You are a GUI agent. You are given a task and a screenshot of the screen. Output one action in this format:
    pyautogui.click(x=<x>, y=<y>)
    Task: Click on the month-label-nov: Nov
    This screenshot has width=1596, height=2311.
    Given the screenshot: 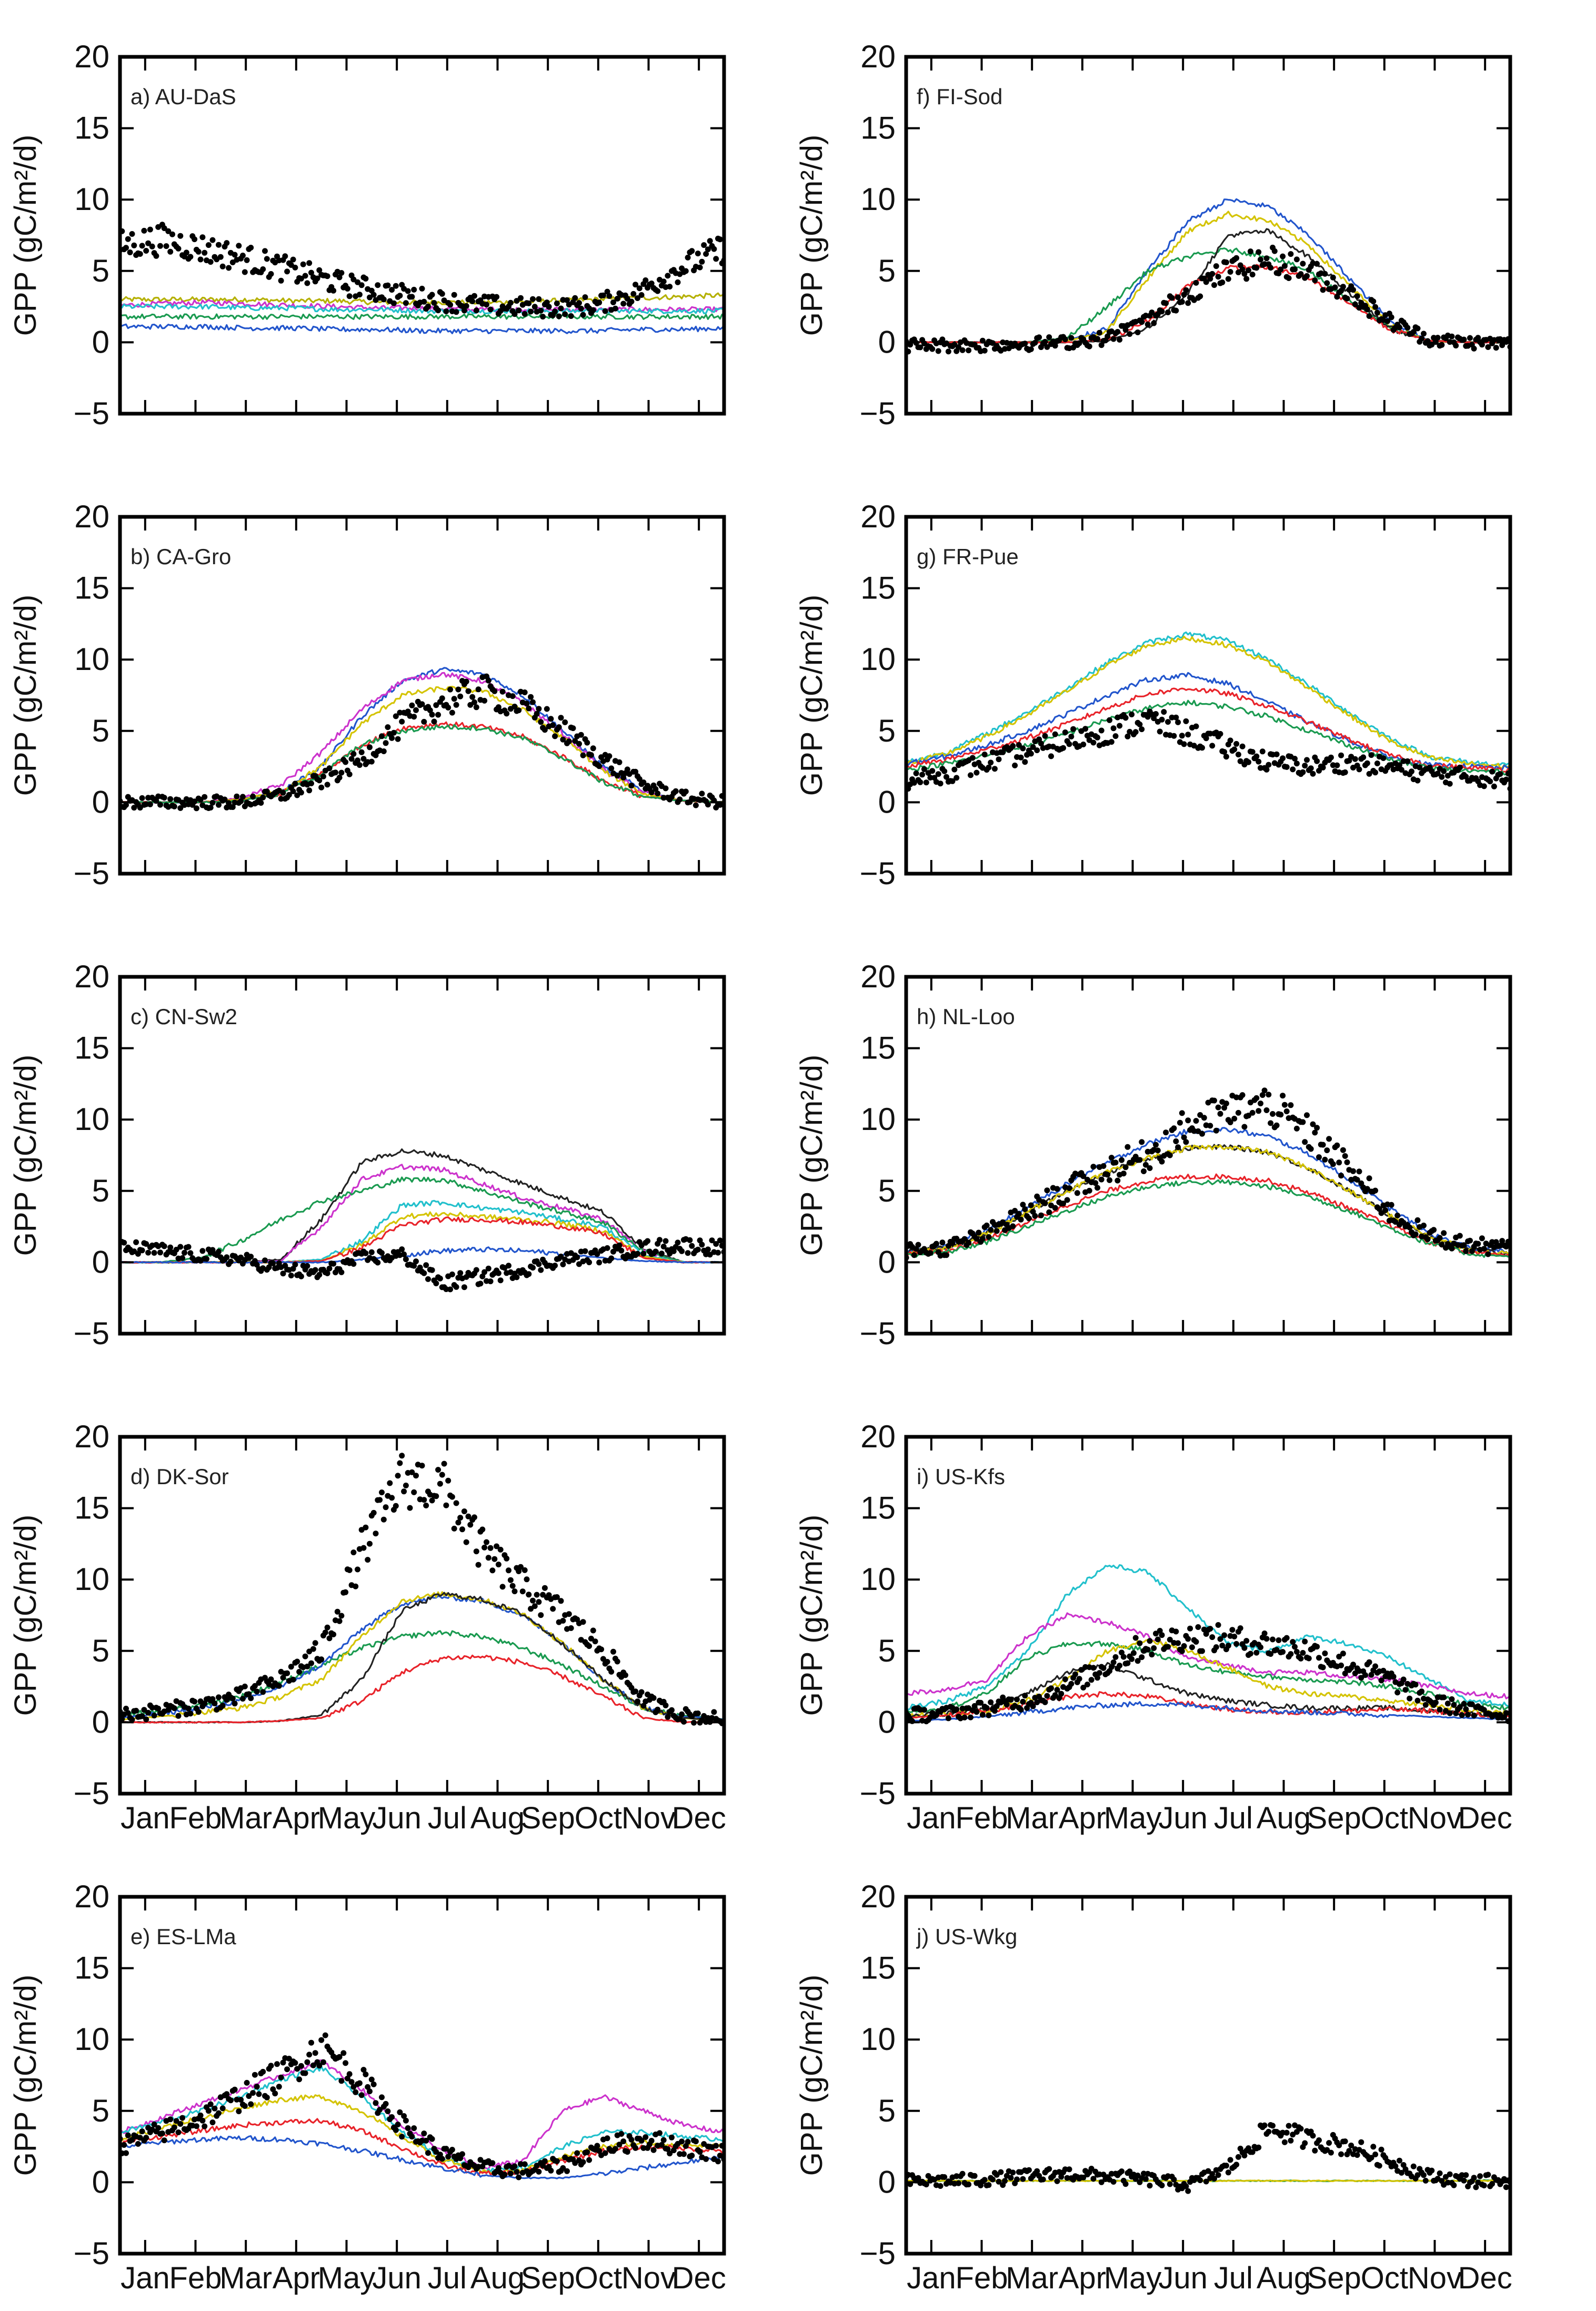 What is the action you would take?
    pyautogui.click(x=1435, y=2278)
    